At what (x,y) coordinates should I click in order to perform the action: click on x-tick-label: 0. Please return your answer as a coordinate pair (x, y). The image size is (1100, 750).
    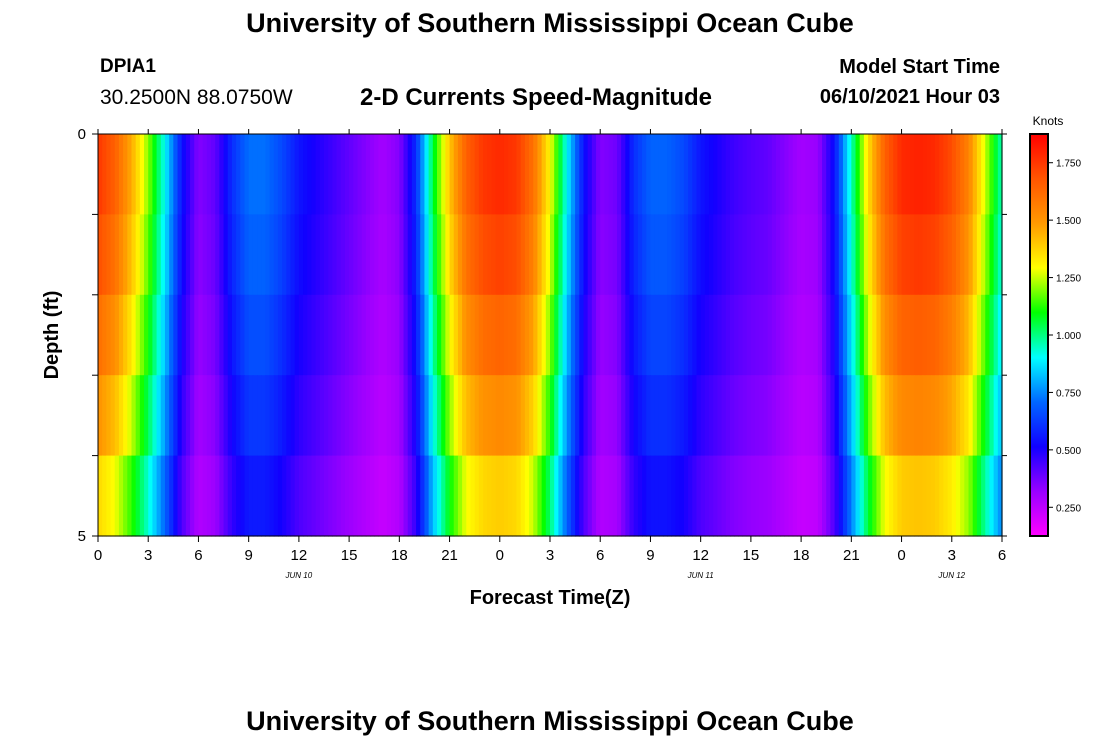
    Looking at the image, I should click on (901, 555).